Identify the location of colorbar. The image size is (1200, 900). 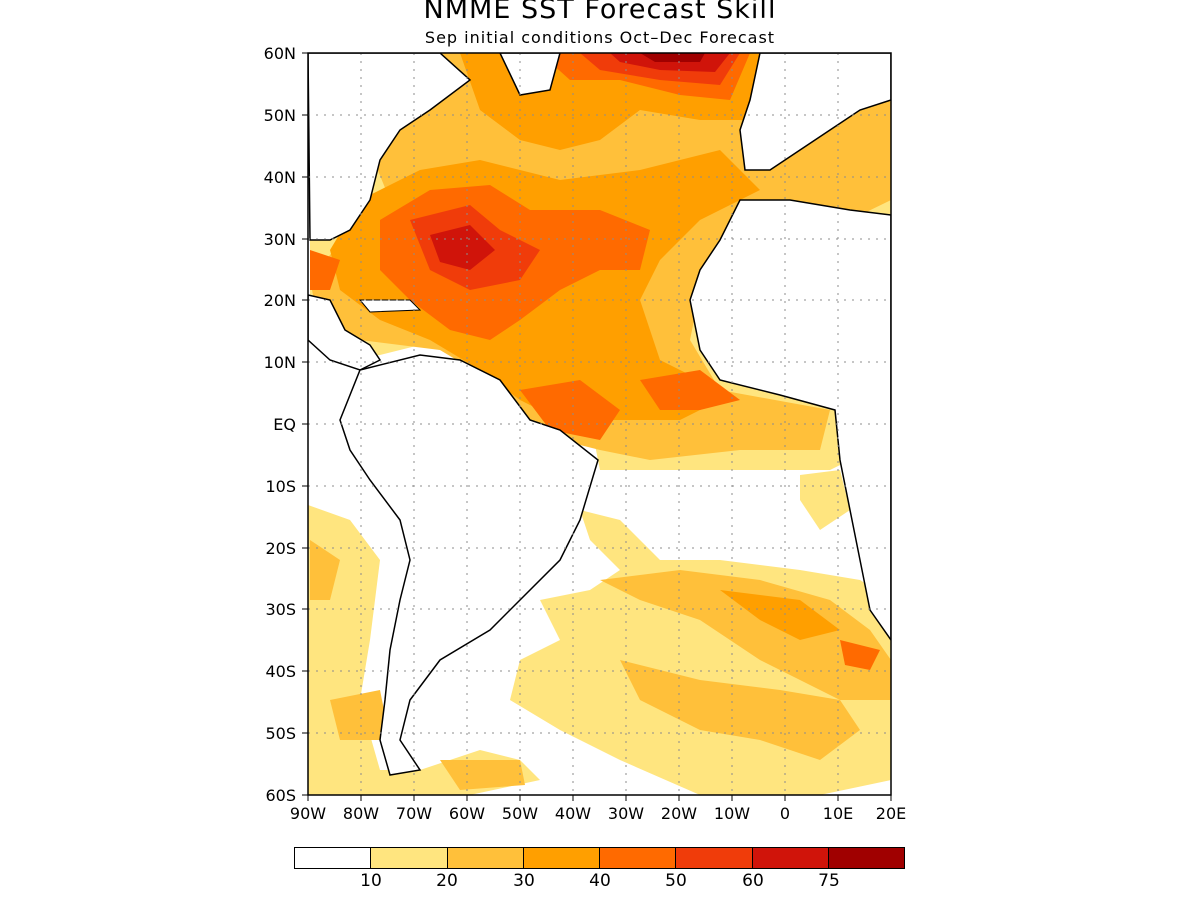
(599, 858).